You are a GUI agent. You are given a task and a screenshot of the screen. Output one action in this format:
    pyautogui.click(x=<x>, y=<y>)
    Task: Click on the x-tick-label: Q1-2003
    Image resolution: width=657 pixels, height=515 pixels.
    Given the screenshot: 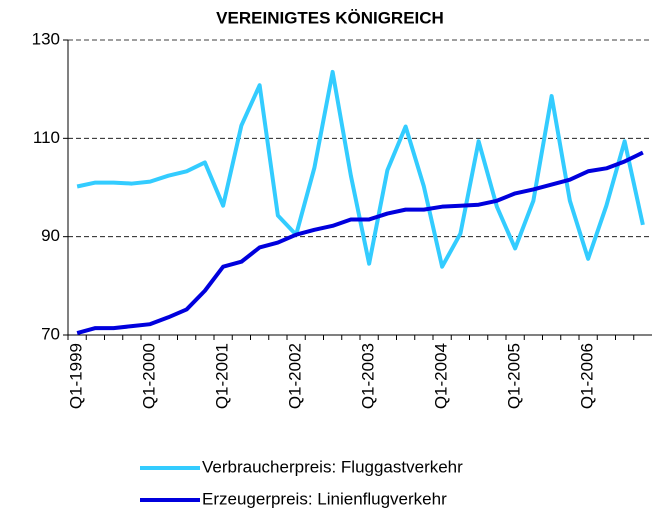 What is the action you would take?
    pyautogui.click(x=368, y=376)
    